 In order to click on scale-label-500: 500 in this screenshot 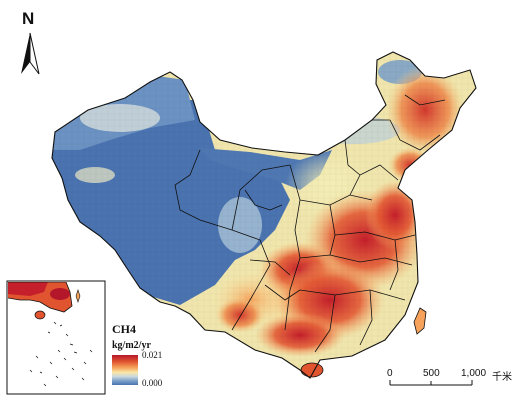, I will do `click(431, 373)`.